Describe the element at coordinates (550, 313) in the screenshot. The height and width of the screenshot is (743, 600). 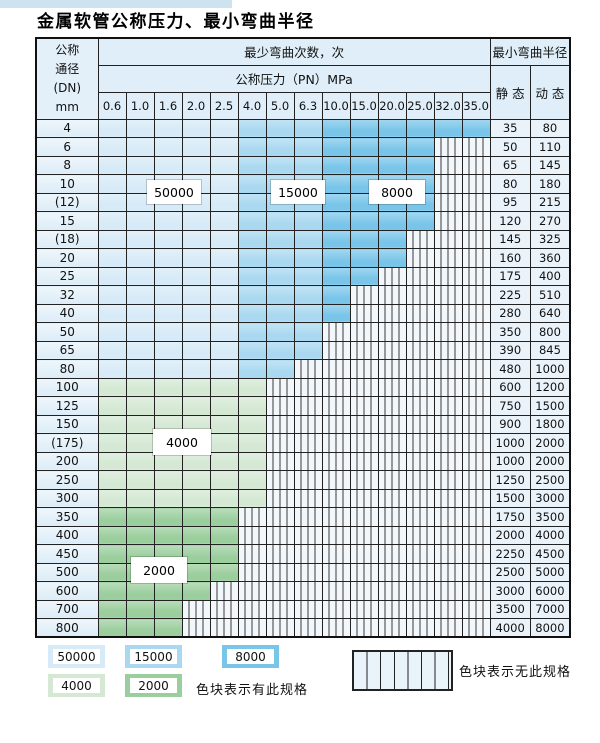
I see `dynamic-radius-cell: 640` at that location.